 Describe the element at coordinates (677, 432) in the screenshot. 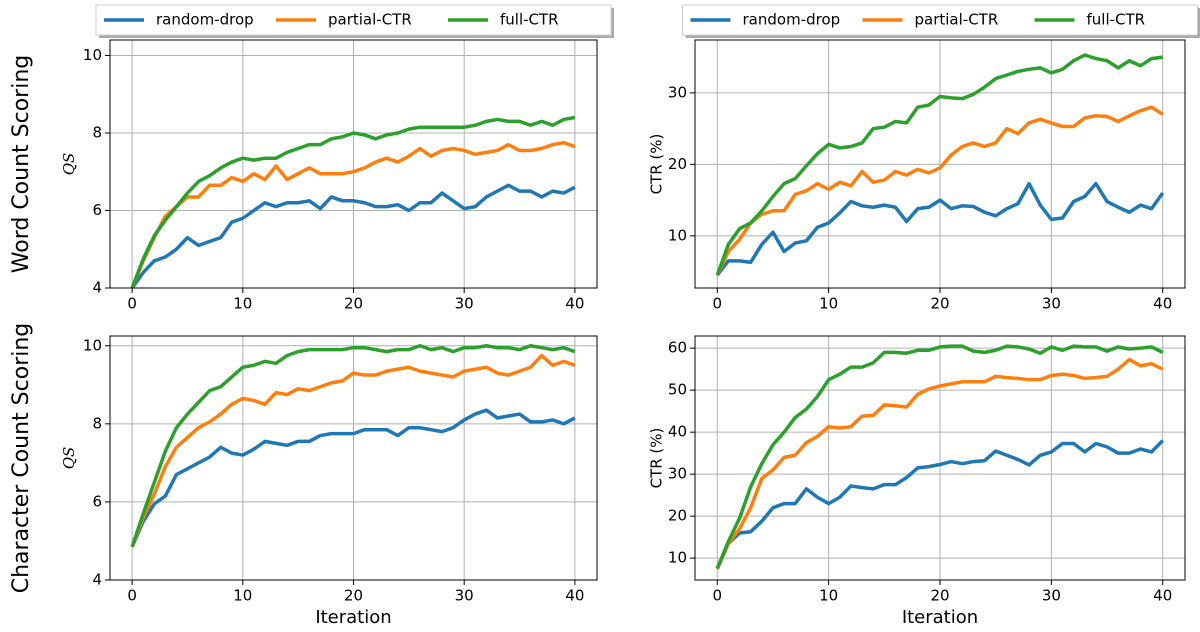

I see `y-tick-label: 40` at that location.